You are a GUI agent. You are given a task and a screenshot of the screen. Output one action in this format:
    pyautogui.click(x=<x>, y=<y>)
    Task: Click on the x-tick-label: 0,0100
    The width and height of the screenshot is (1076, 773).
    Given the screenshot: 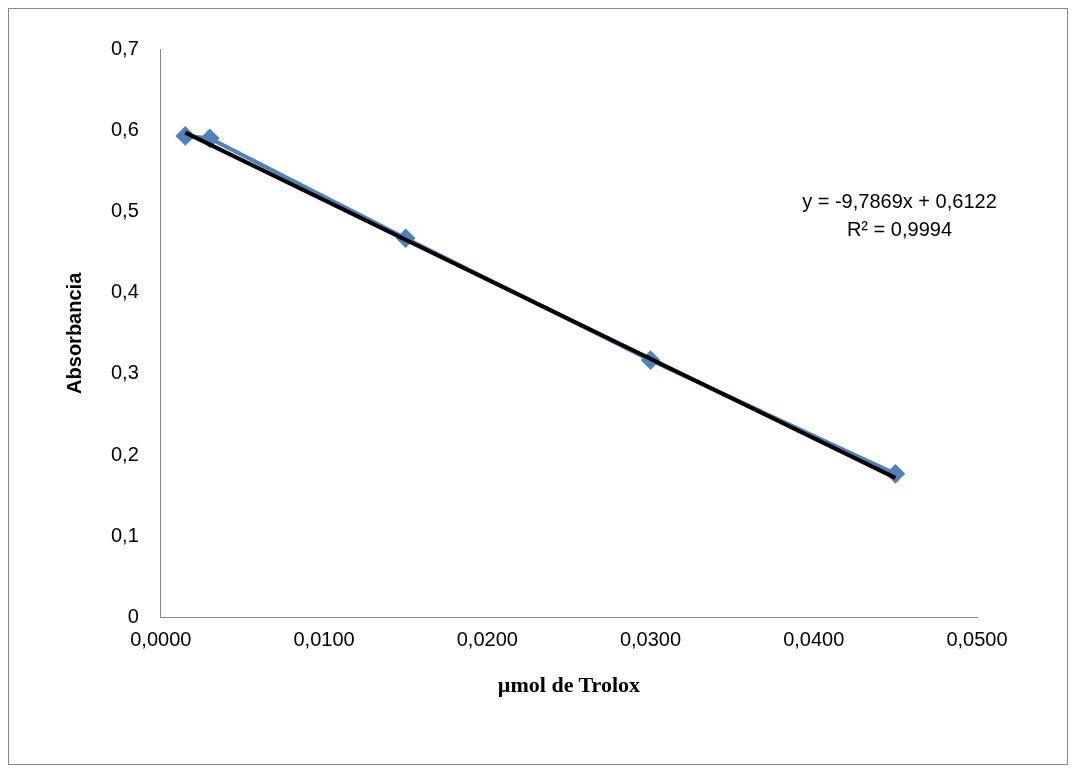 What is the action you would take?
    pyautogui.click(x=324, y=639)
    